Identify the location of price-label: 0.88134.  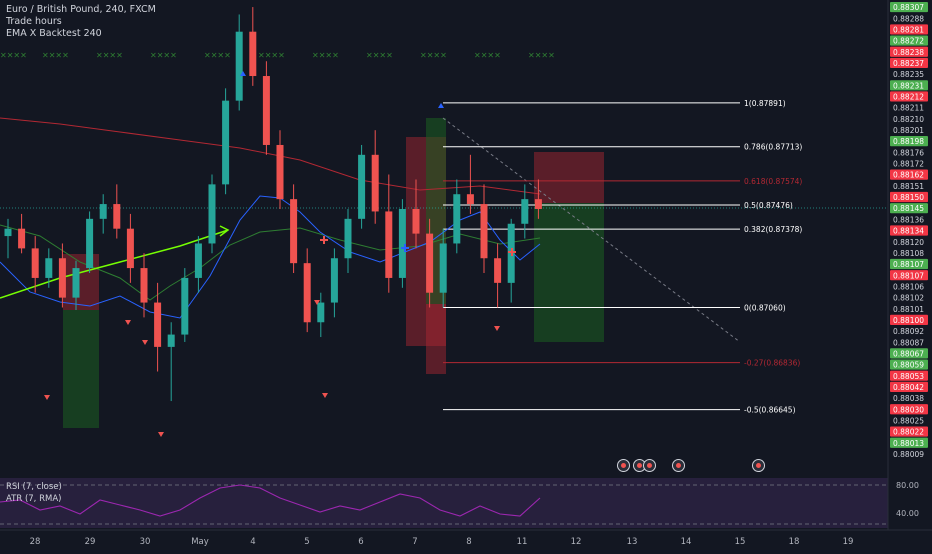
(908, 231).